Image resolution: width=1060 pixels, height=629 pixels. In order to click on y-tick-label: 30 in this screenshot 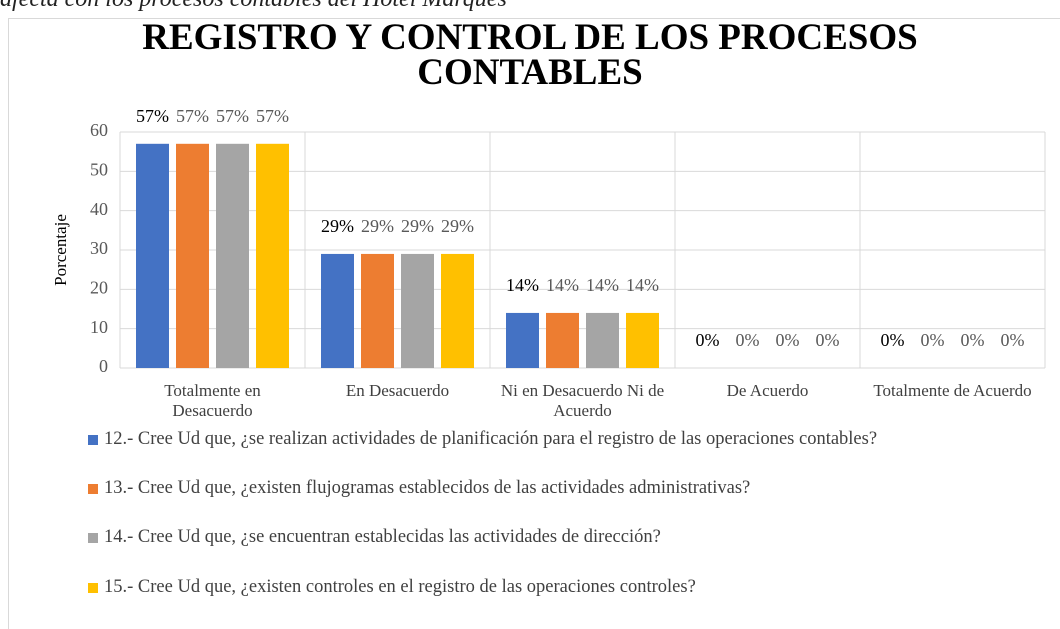, I will do `click(99, 248)`.